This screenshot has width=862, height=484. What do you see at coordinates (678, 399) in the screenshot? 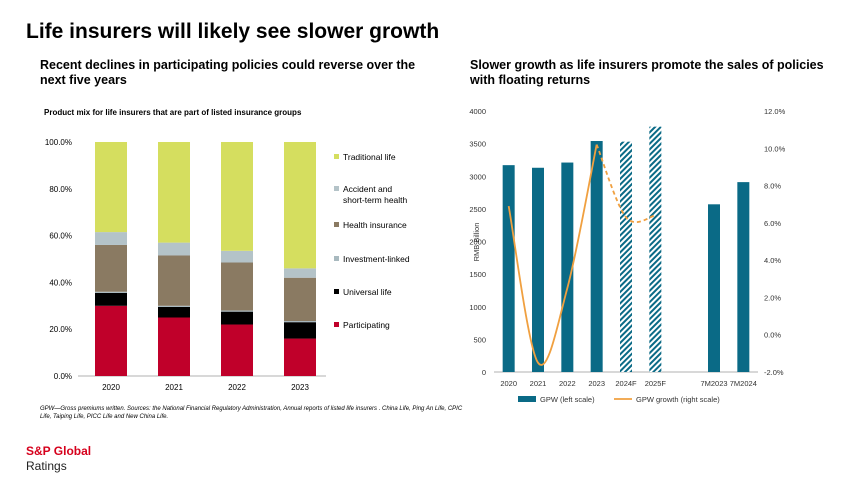
I see `legend-label-growth: GPW growth (right scale)` at bounding box center [678, 399].